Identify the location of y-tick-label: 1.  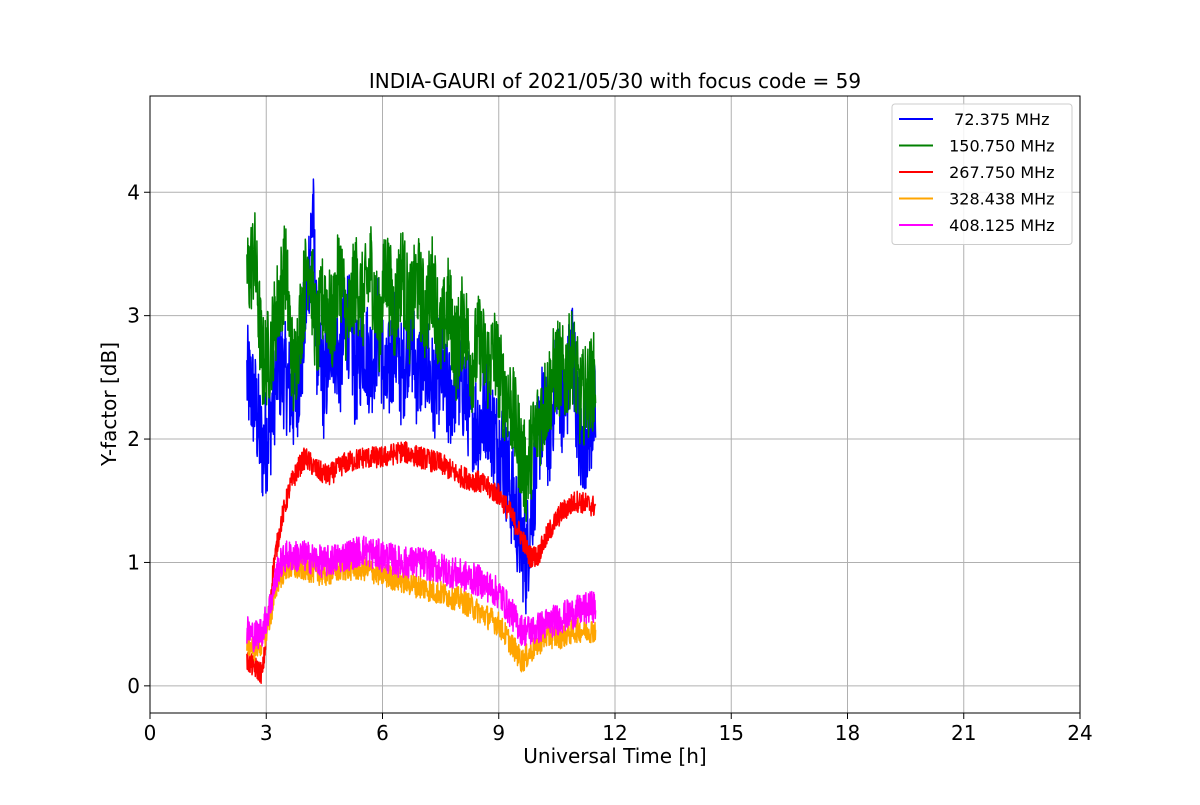
(133, 562).